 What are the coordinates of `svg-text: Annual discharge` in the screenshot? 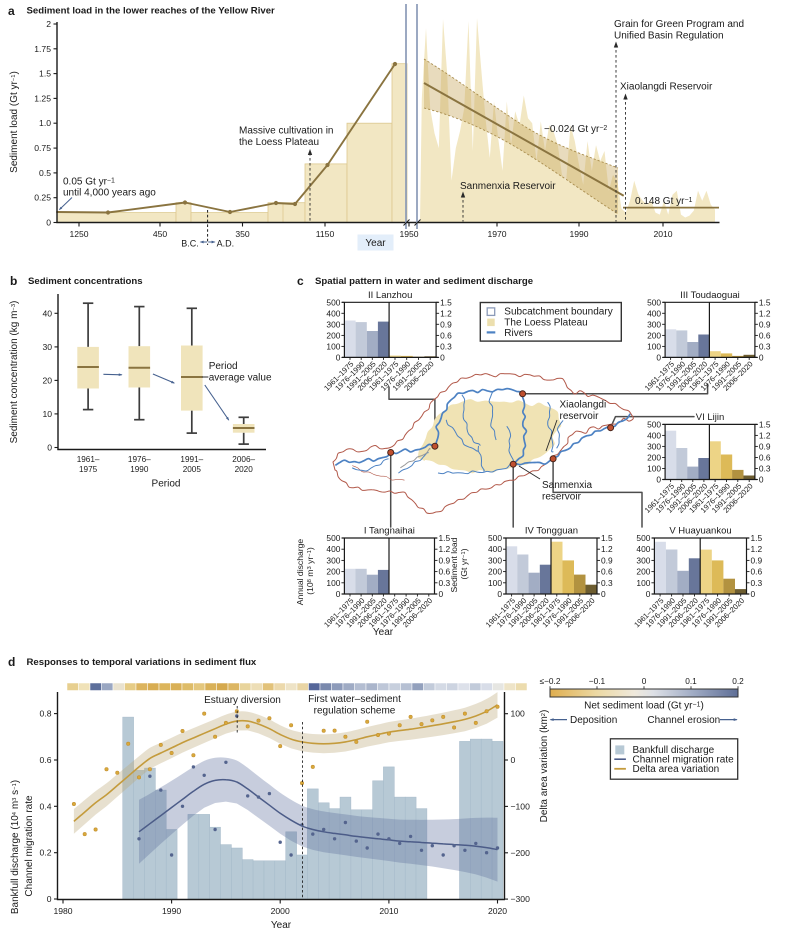 It's located at (300, 572).